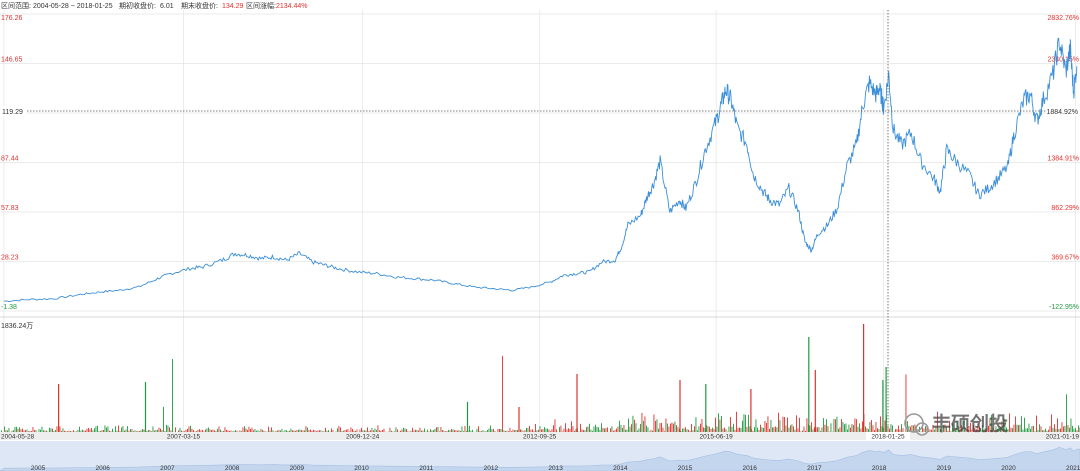 This screenshot has height=471, width=1080. Describe the element at coordinates (620, 468) in the screenshot. I see `navigator-year-label: 2014` at that location.